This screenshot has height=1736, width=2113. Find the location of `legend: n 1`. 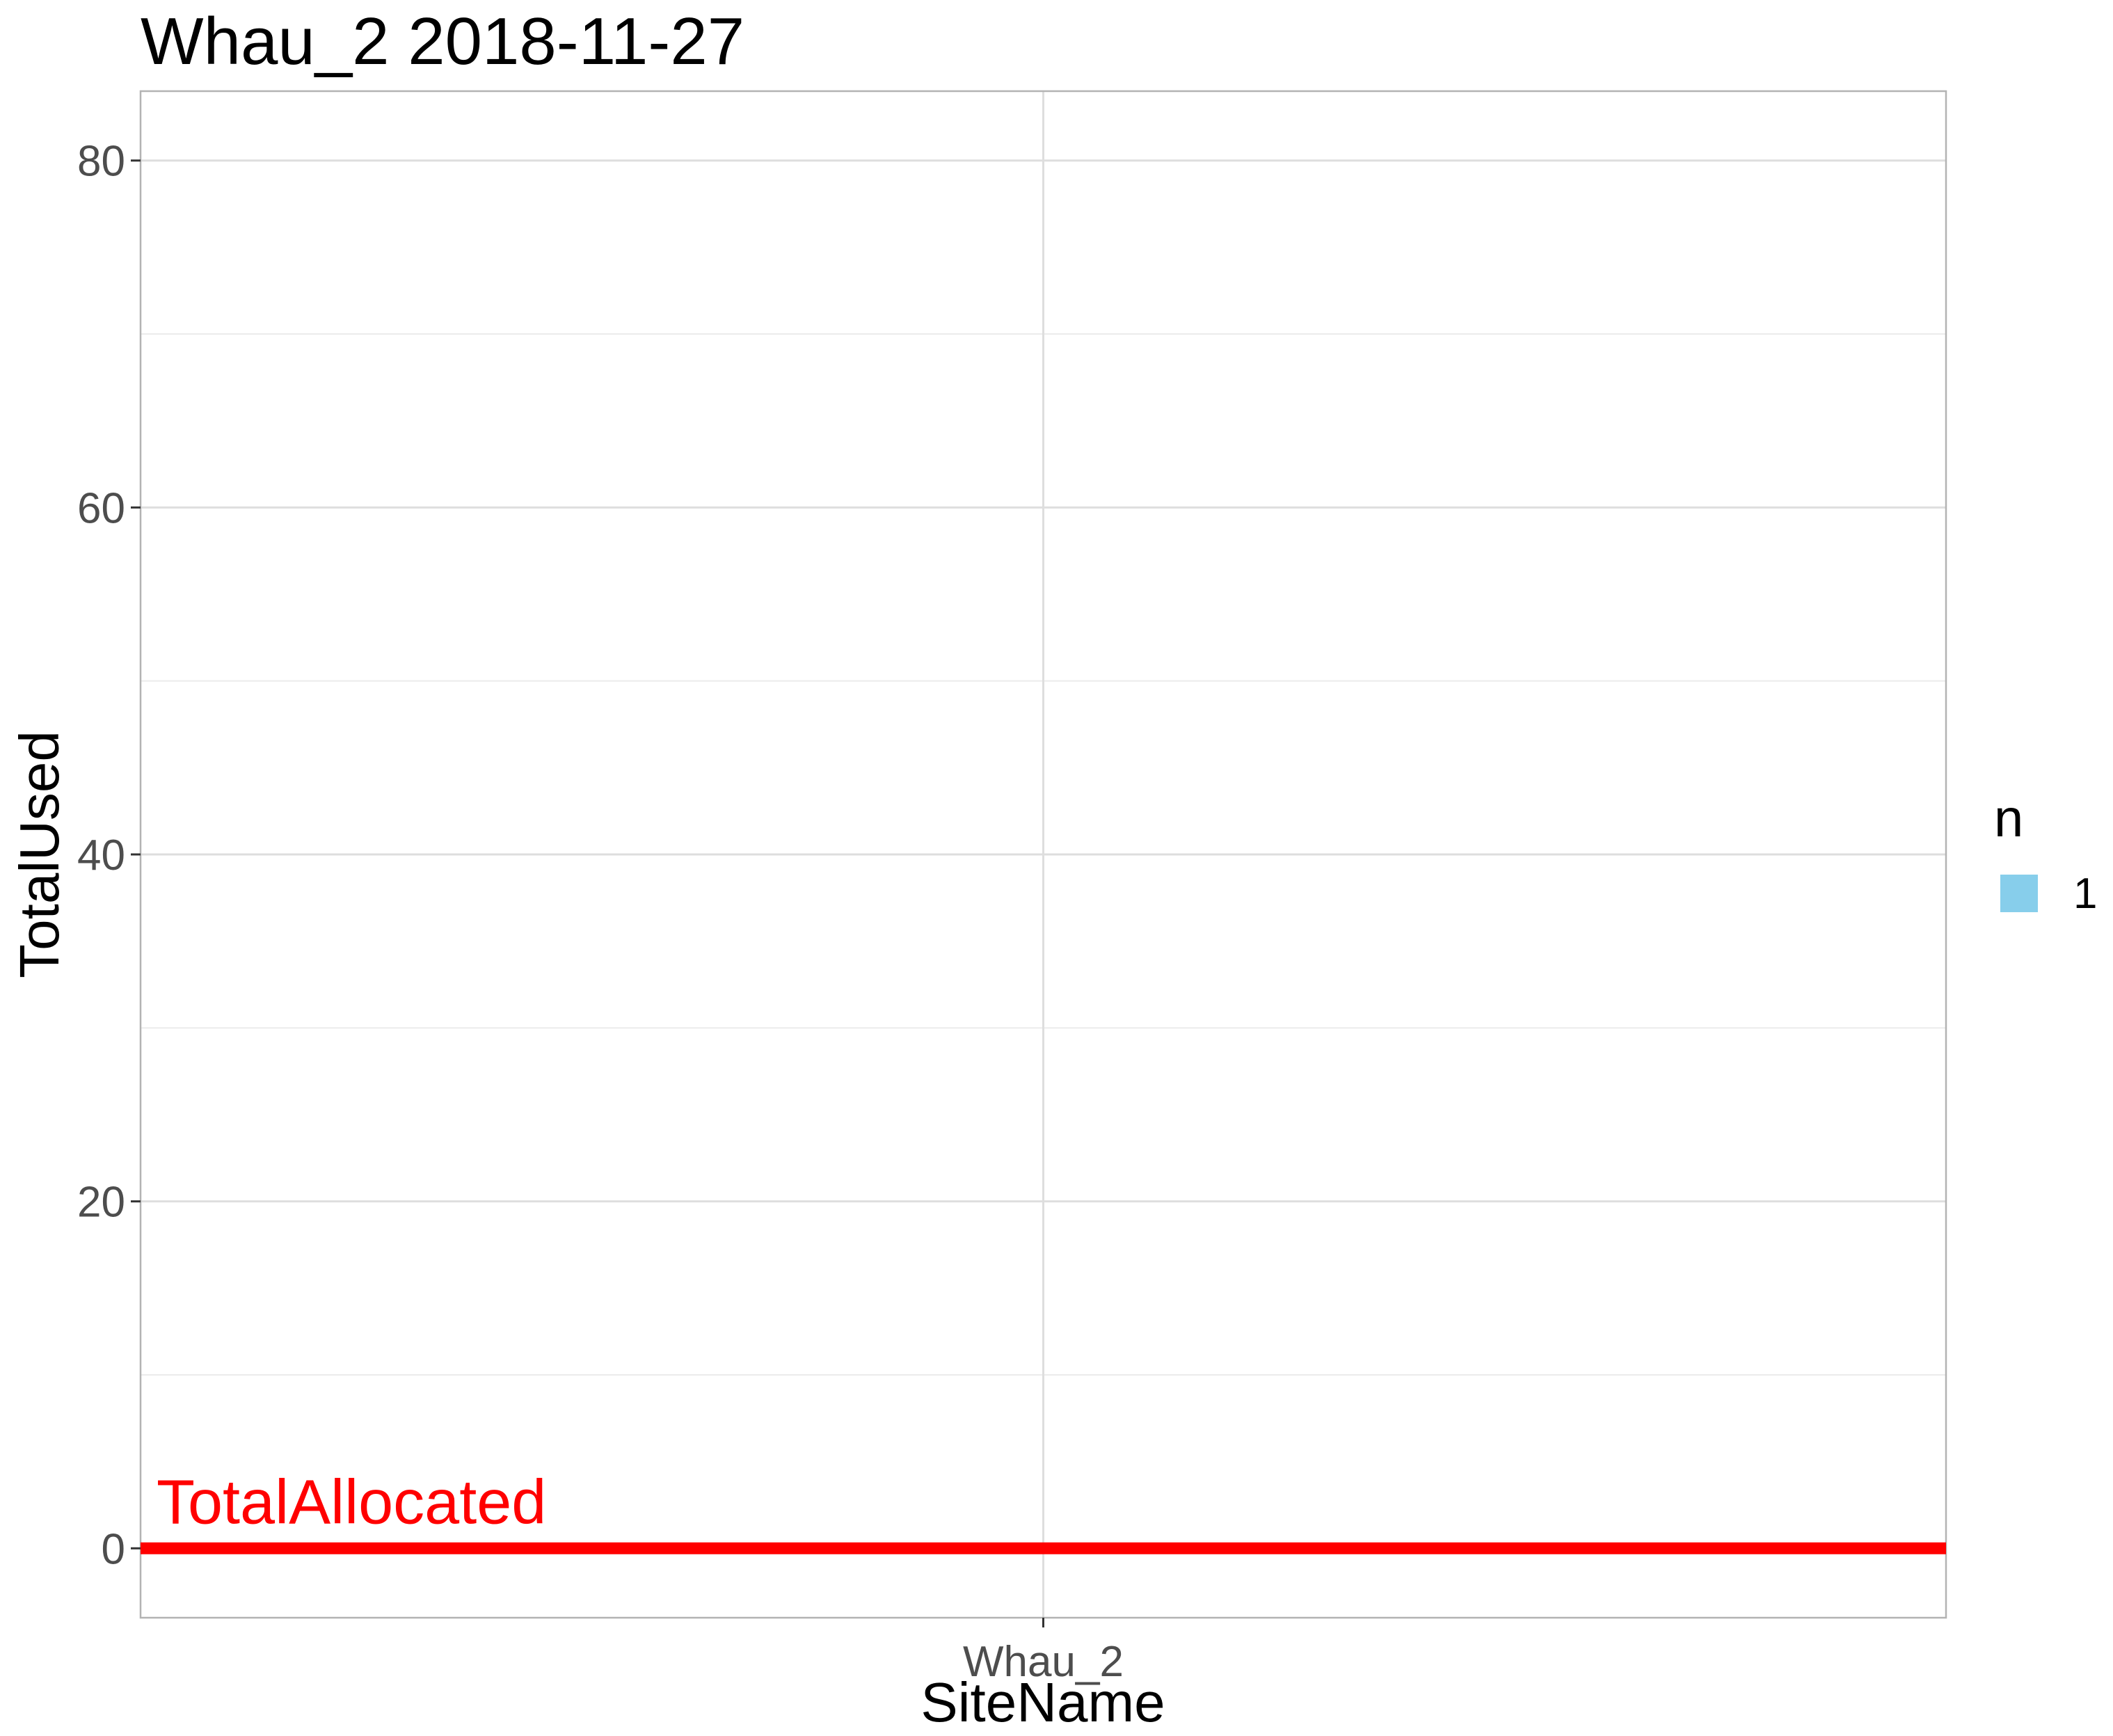

legend: n 1 is located at coordinates (2046, 853).